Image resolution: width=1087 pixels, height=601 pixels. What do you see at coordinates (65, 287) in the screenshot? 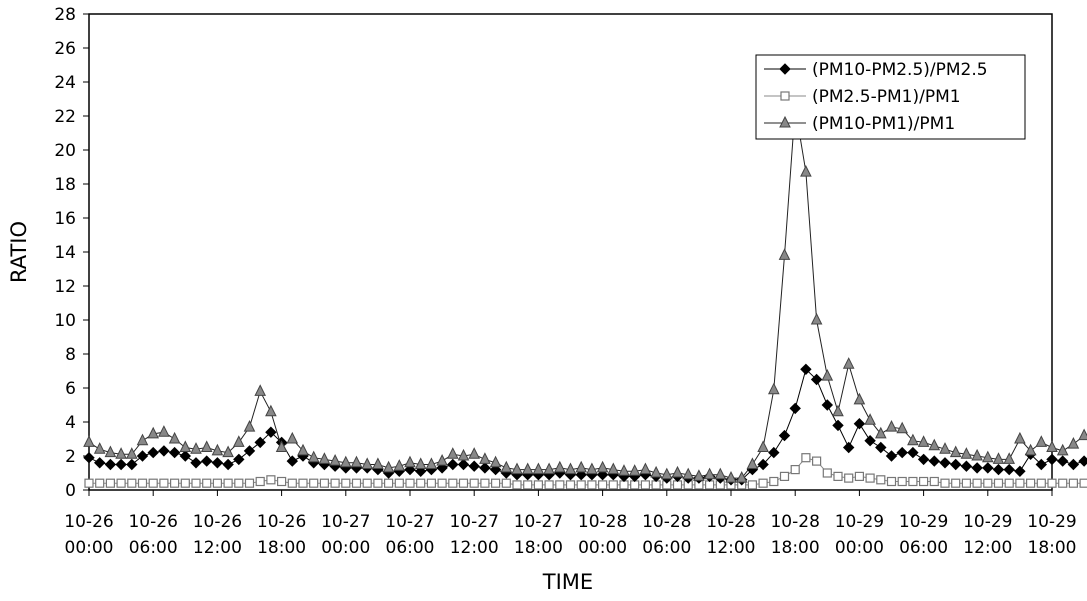
I see `y-tick-label: 12` at bounding box center [65, 287].